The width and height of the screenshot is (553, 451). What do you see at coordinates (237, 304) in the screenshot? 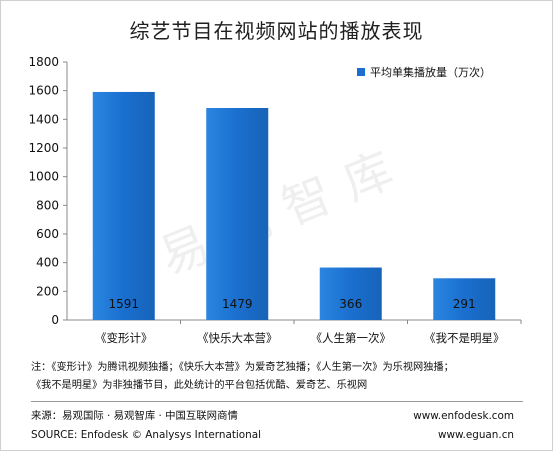
I see `data-label: 1479` at bounding box center [237, 304].